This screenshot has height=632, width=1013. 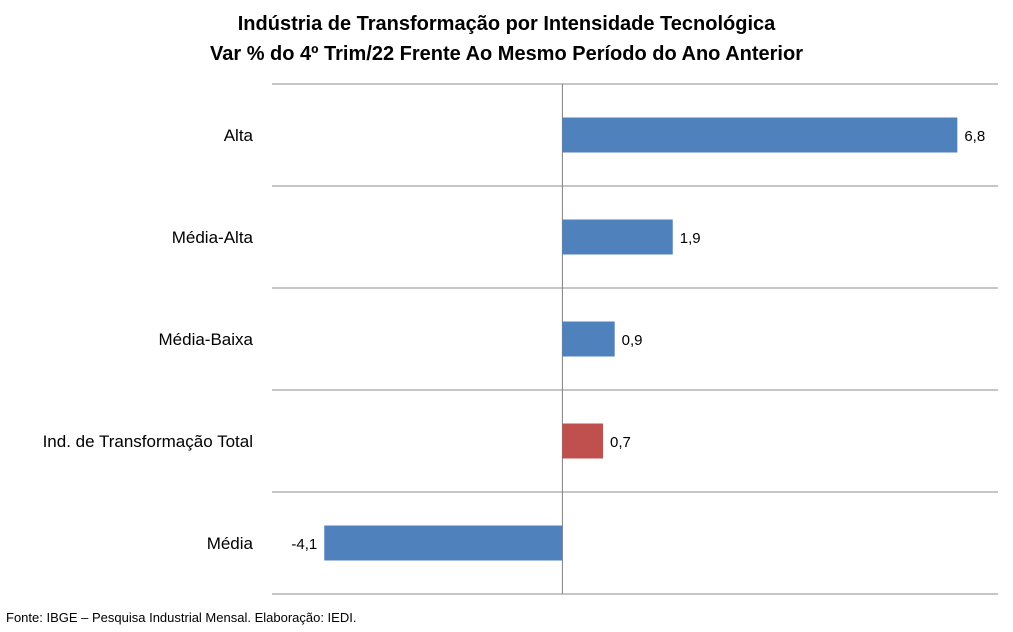 I want to click on data-label: 0,9, so click(x=632, y=340).